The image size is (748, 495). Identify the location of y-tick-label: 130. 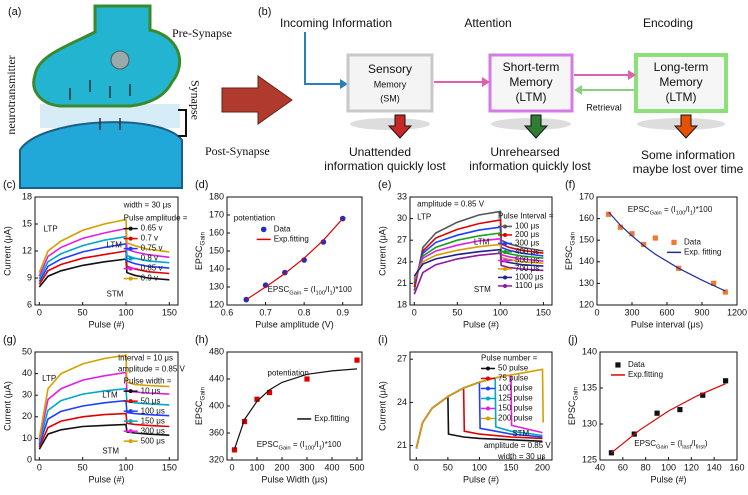
(216, 286).